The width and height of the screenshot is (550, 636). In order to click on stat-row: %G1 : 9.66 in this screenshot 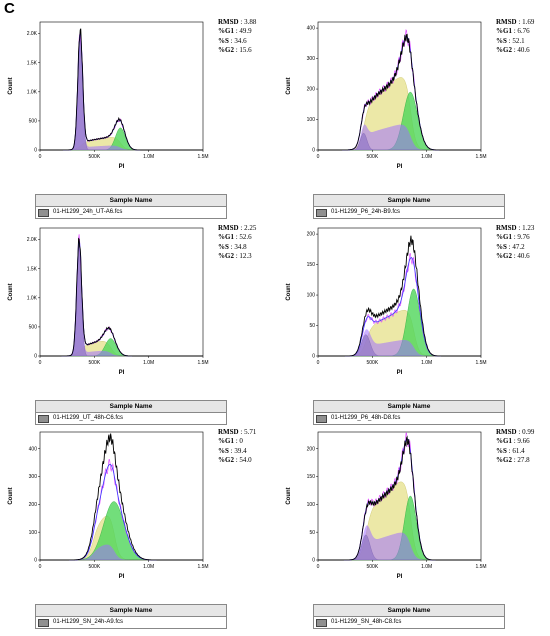, I will do `click(515, 441)`.